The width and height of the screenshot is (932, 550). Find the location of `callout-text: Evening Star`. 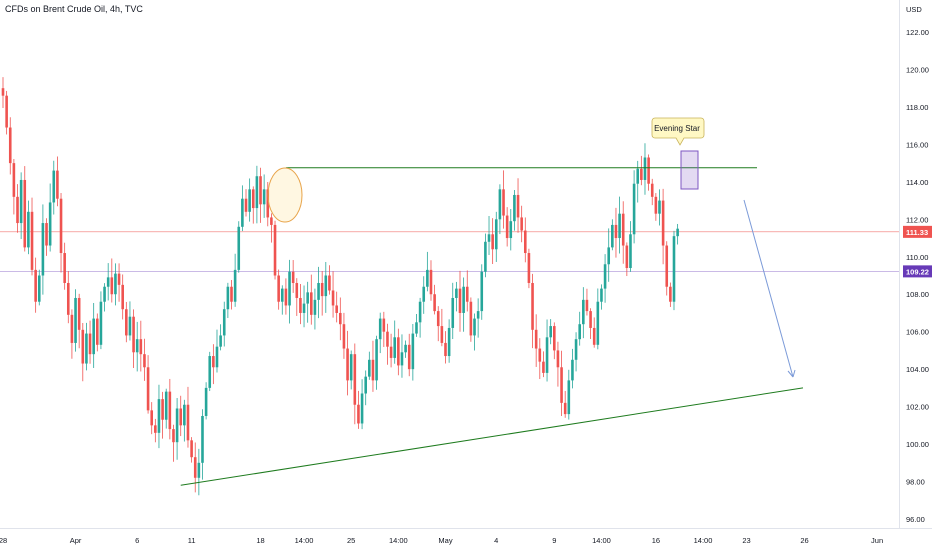

callout-text: Evening Star is located at coordinates (677, 128).